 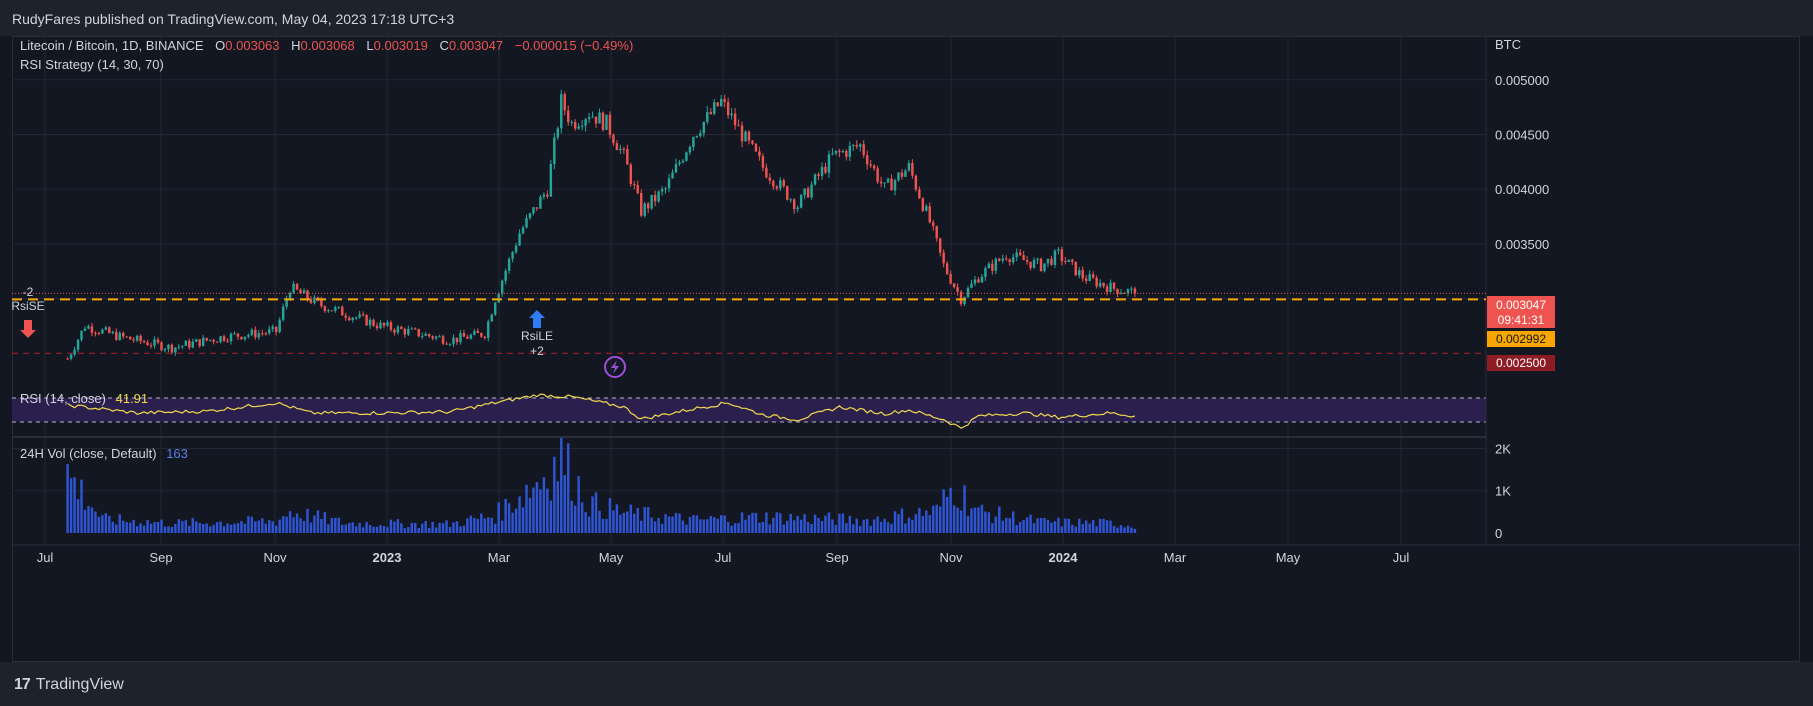 I want to click on tradingview-logo: 17 TradingView, so click(x=69, y=685).